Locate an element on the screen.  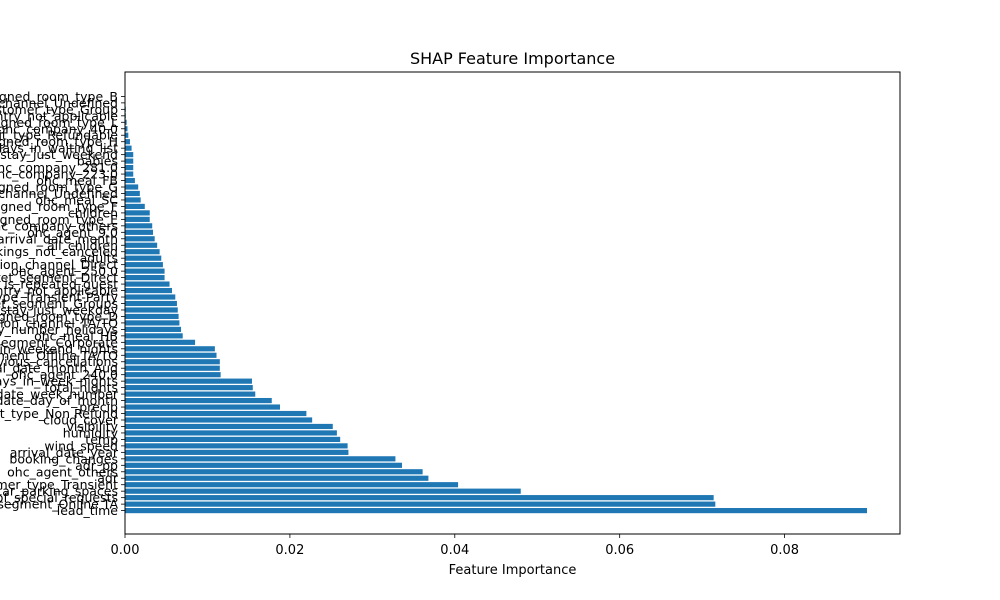
y-tick-label: total_of_special_requests is located at coordinates (59, 497).